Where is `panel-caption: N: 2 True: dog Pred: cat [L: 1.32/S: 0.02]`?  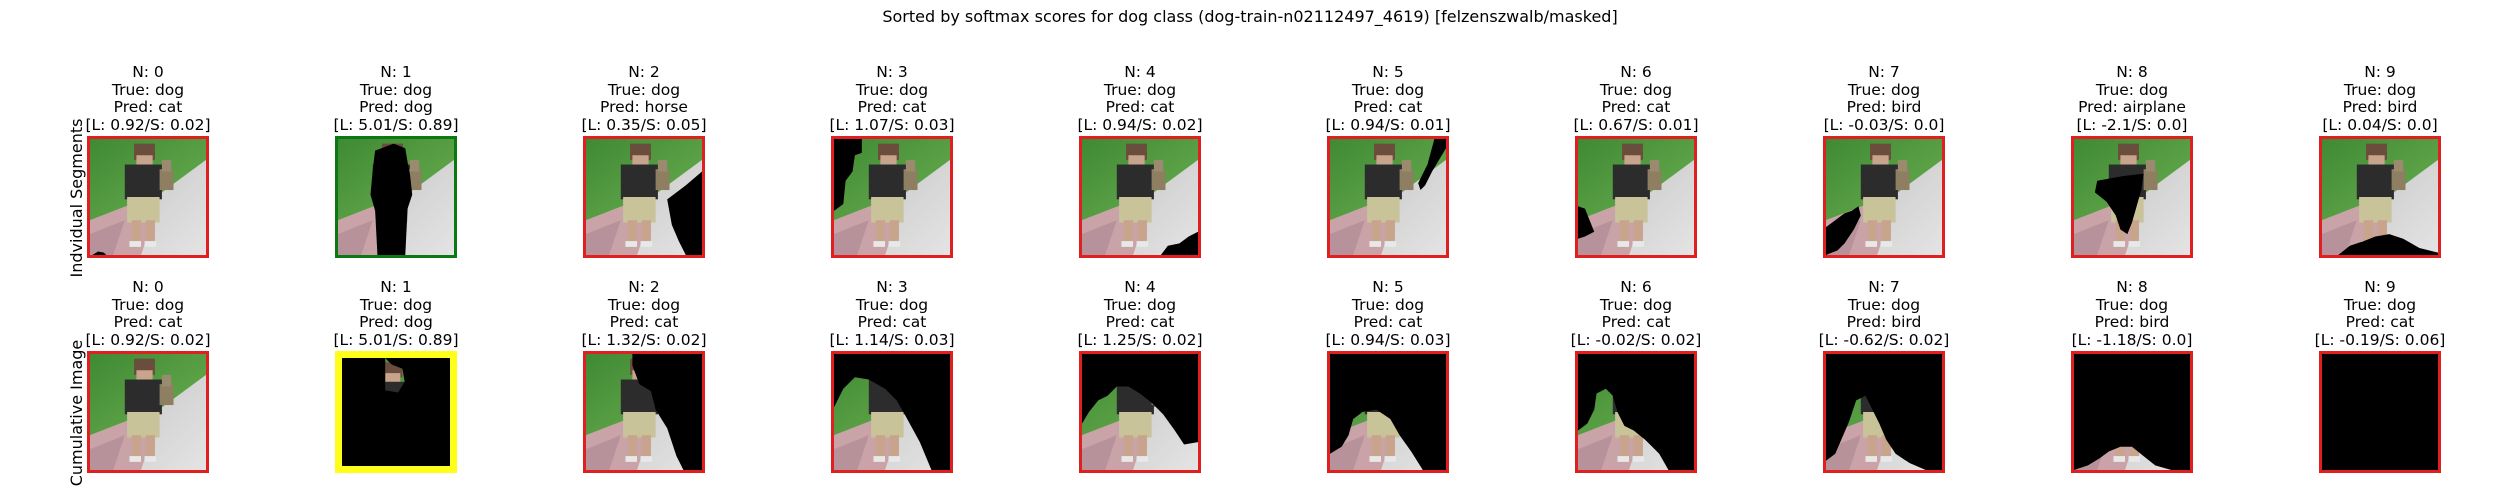
panel-caption: N: 2 True: dog Pred: cat [L: 1.32/S: 0.02] is located at coordinates (644, 313).